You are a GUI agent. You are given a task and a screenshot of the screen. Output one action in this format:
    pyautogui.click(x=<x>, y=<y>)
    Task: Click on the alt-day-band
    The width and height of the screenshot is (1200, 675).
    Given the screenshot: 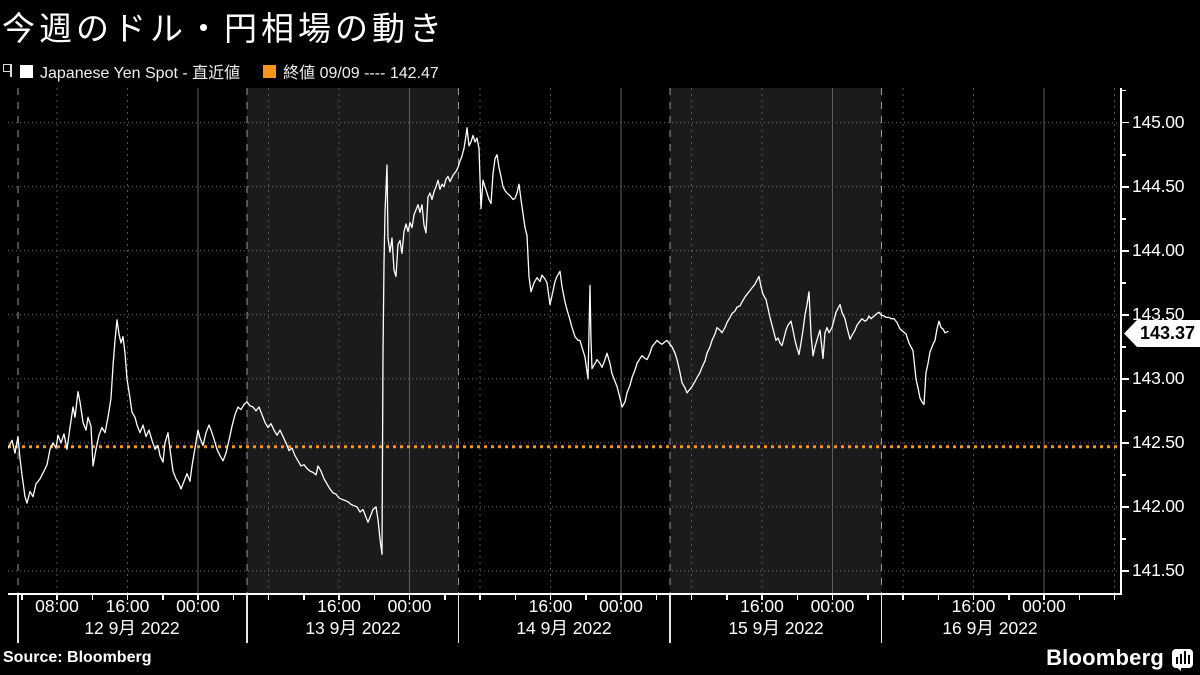 What is the action you would take?
    pyautogui.click(x=353, y=340)
    